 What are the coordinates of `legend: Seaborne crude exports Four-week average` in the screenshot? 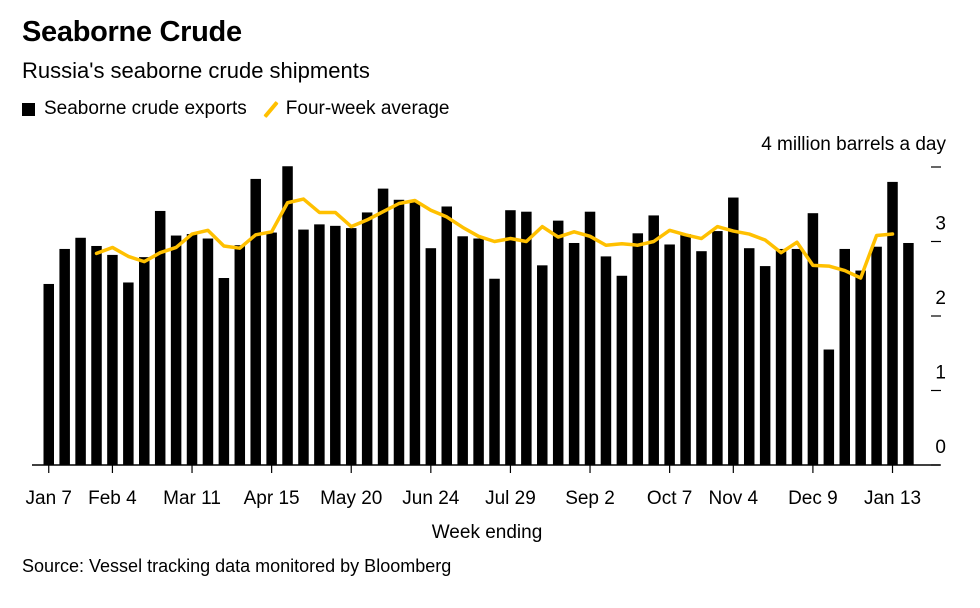 It's located at (244, 109).